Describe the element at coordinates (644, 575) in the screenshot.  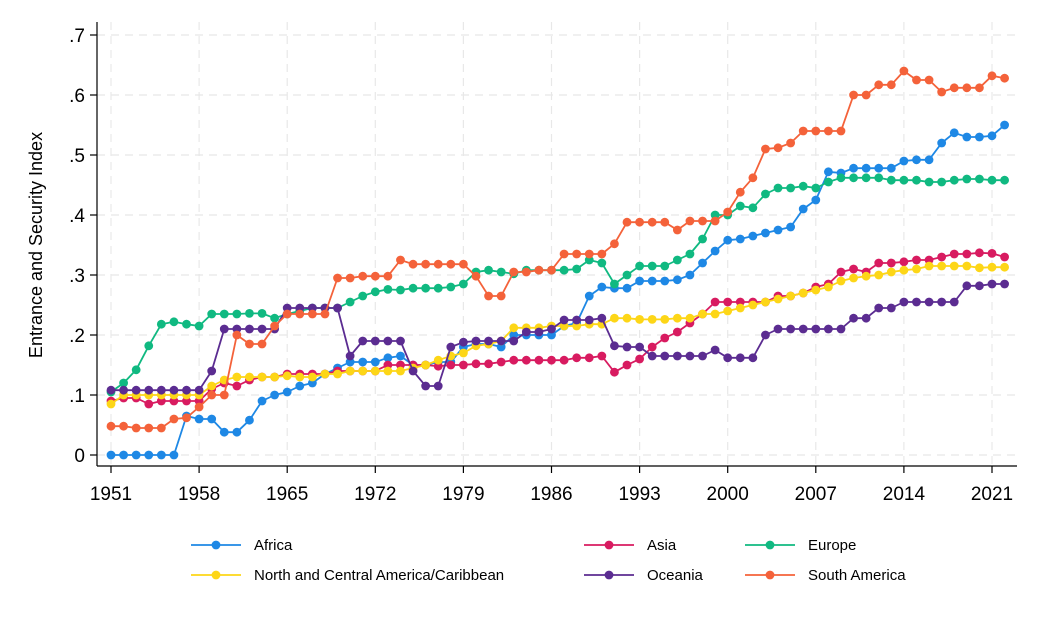
I see `legend-item-oceania: Oceania` at that location.